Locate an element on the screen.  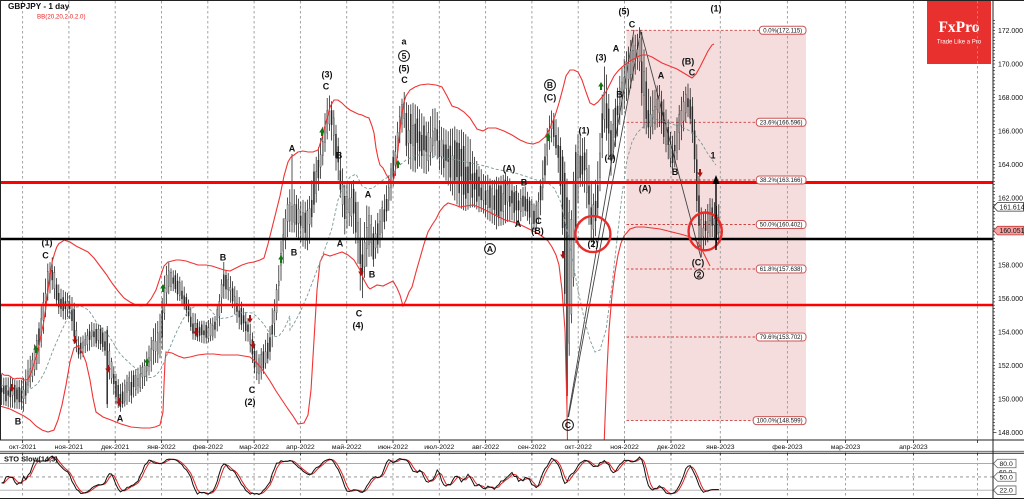
svg-text: 1 is located at coordinates (712, 155).